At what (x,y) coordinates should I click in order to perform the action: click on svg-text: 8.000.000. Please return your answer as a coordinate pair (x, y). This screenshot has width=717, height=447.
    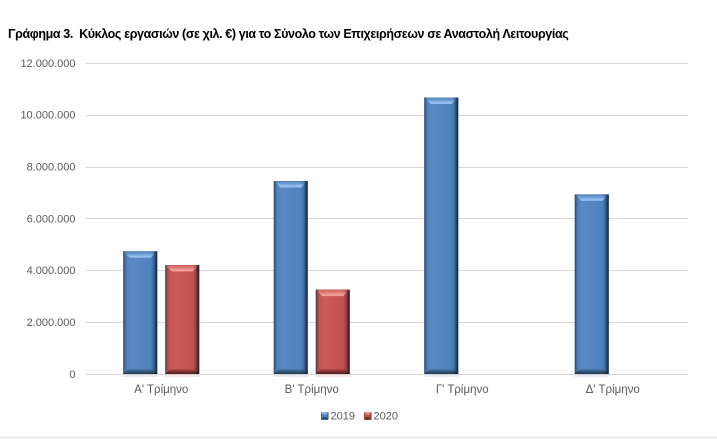
    Looking at the image, I should click on (51, 168).